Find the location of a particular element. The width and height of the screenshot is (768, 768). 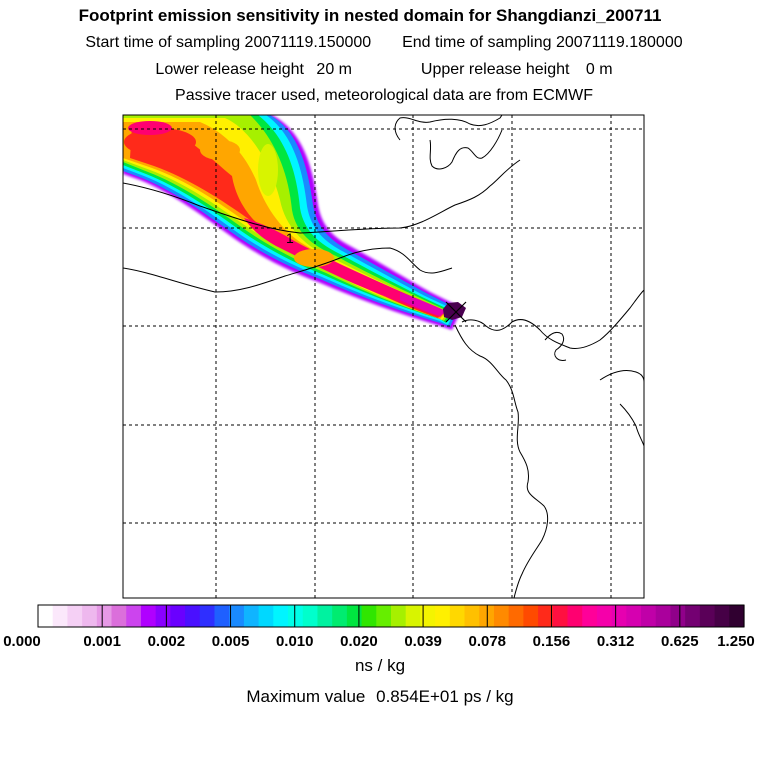

colorbar-tick-label: 0.000 is located at coordinates (22, 641).